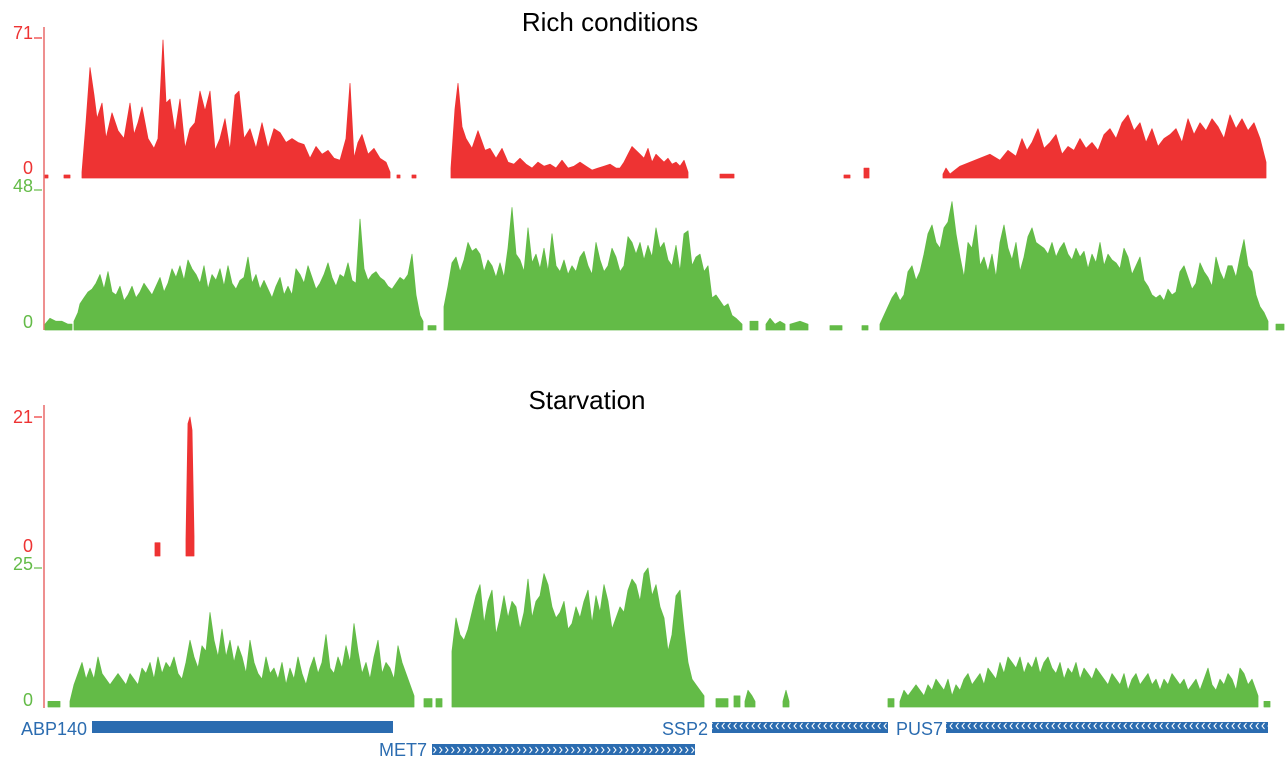 This screenshot has width=1288, height=760. Describe the element at coordinates (23, 33) in the screenshot. I see `rich-red-ymax-label: 71` at that location.